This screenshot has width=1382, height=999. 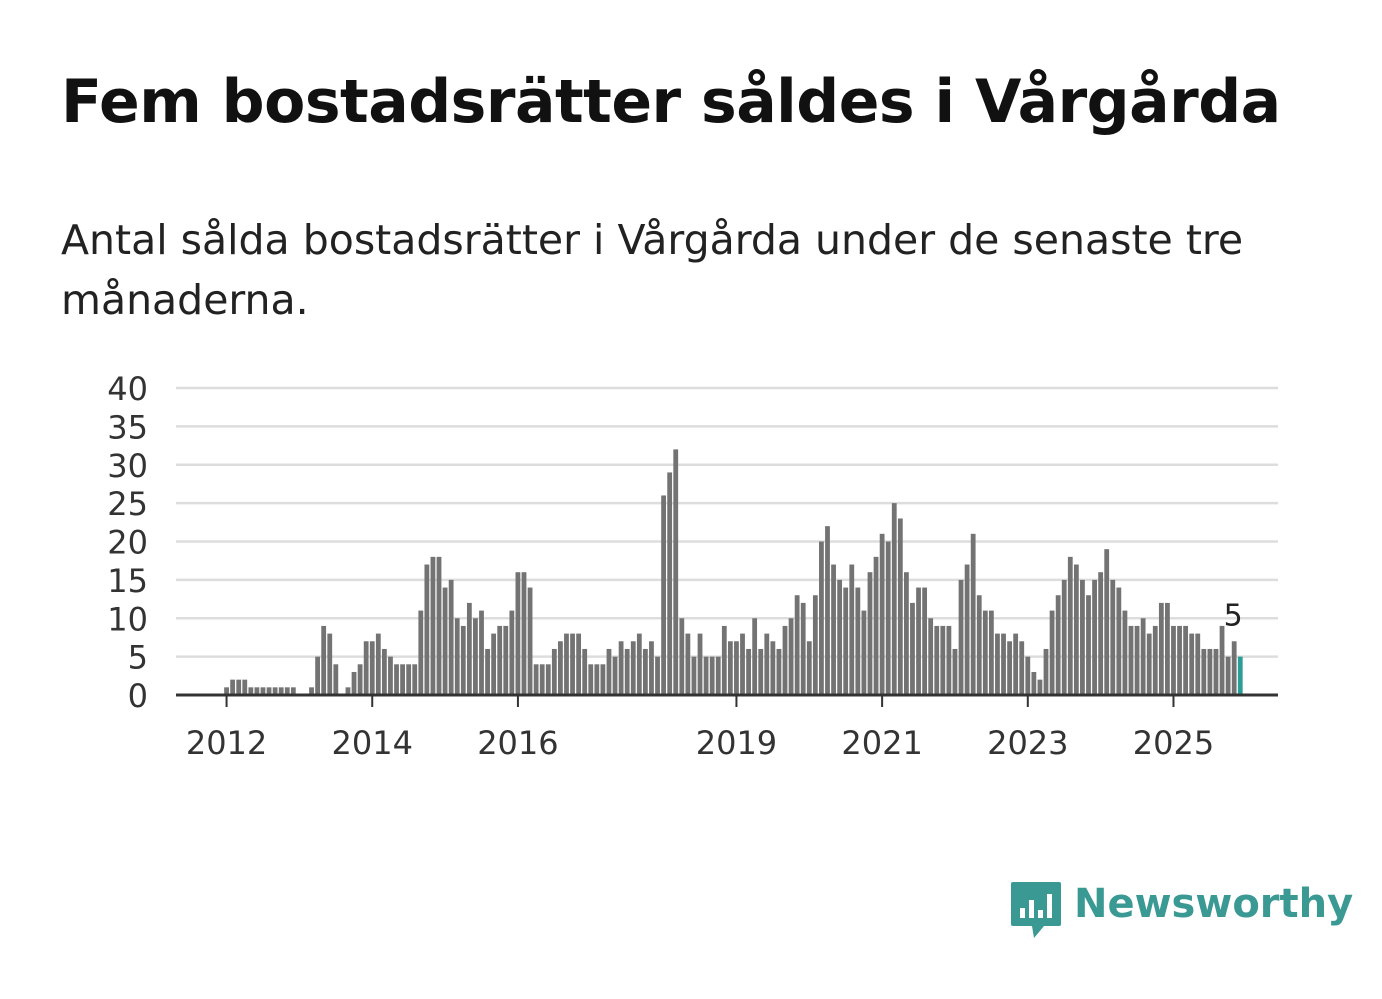 What do you see at coordinates (1181, 910) in the screenshot?
I see `newsworthy-brand: Newsworthy` at bounding box center [1181, 910].